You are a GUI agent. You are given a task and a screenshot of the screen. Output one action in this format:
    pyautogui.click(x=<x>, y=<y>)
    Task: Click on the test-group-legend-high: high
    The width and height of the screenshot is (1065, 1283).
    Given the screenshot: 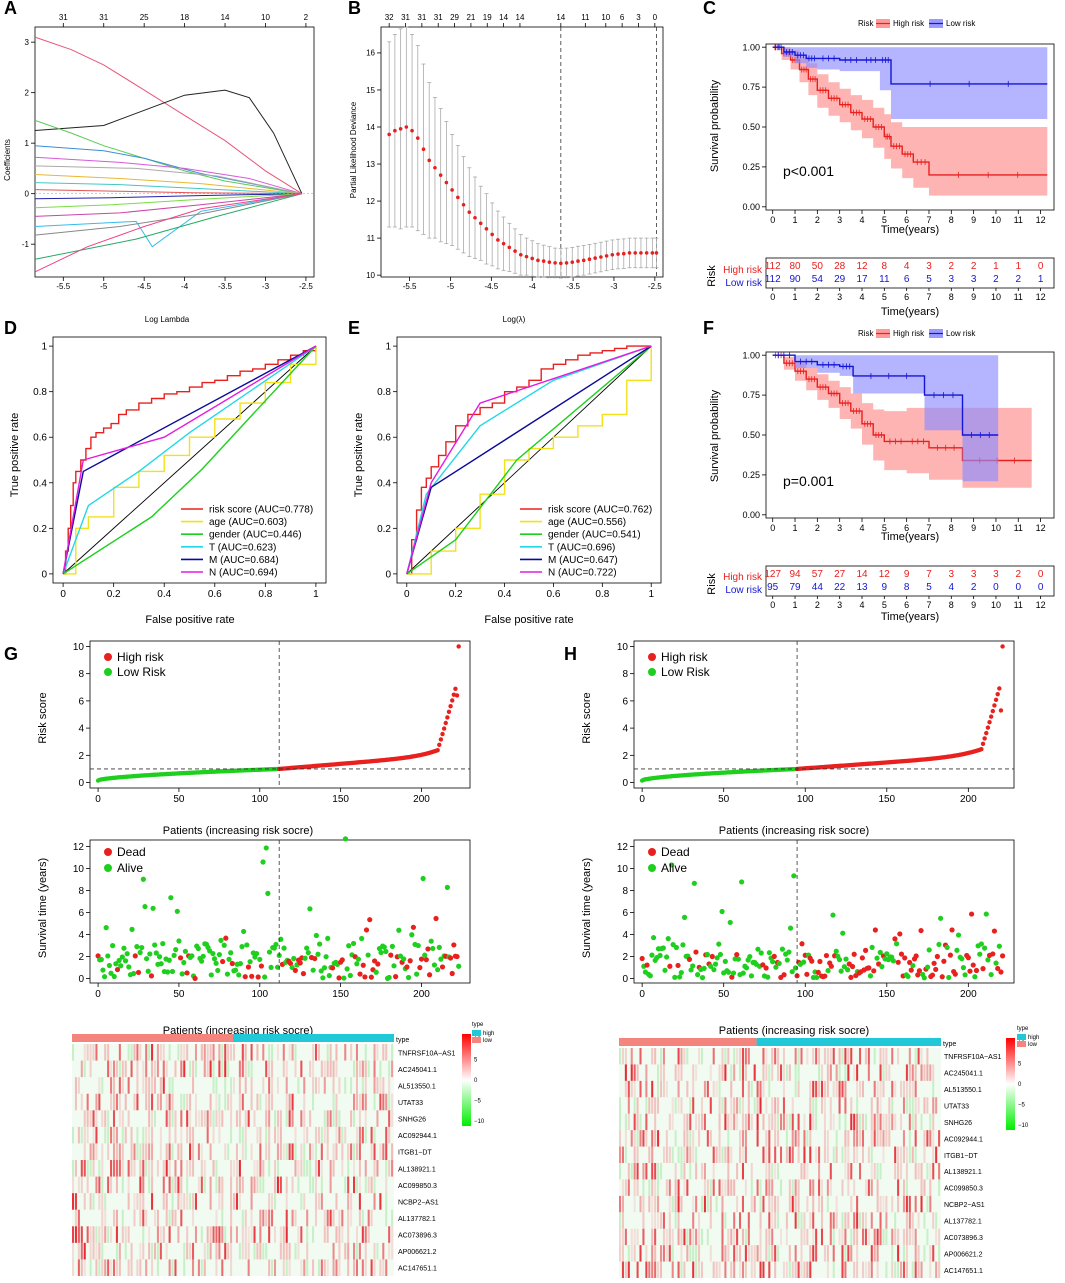 What is the action you would take?
    pyautogui.click(x=1033, y=1038)
    